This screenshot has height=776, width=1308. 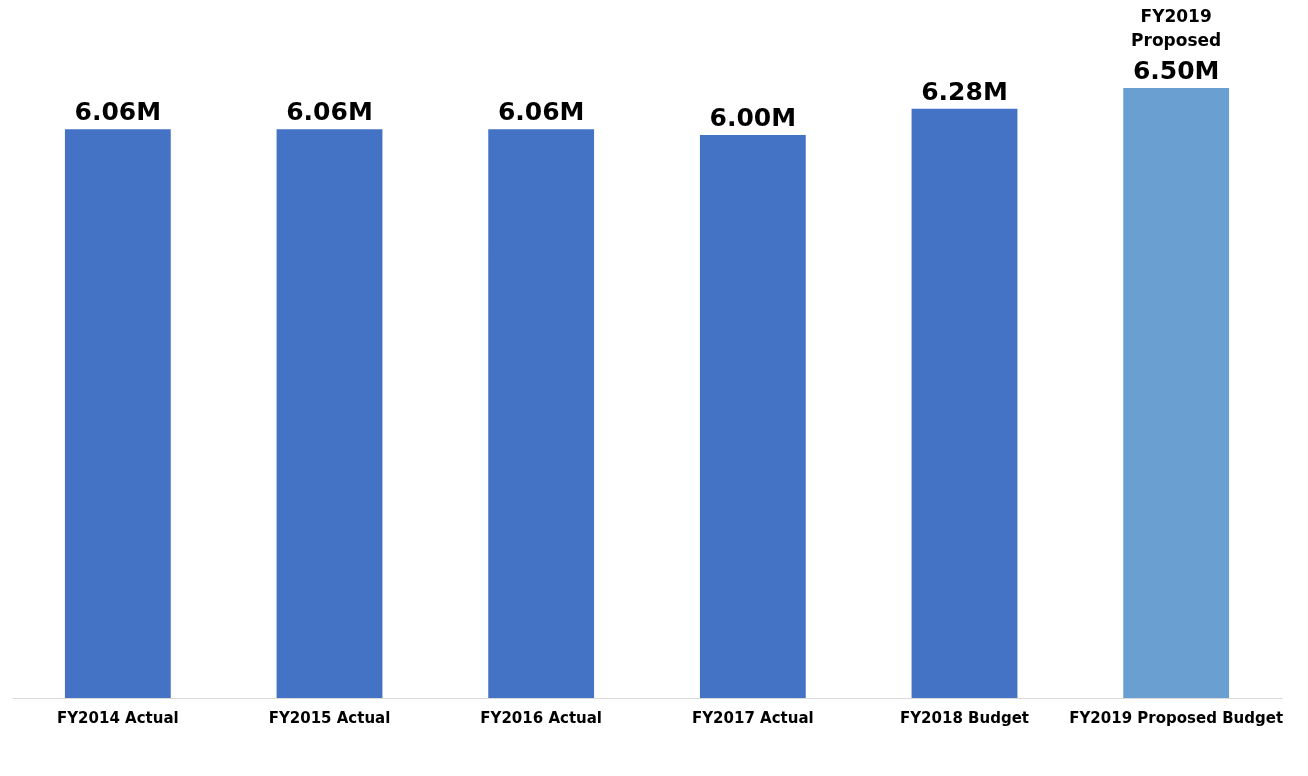 I want to click on x-tick-label: FY2014 Actual, so click(x=117, y=717).